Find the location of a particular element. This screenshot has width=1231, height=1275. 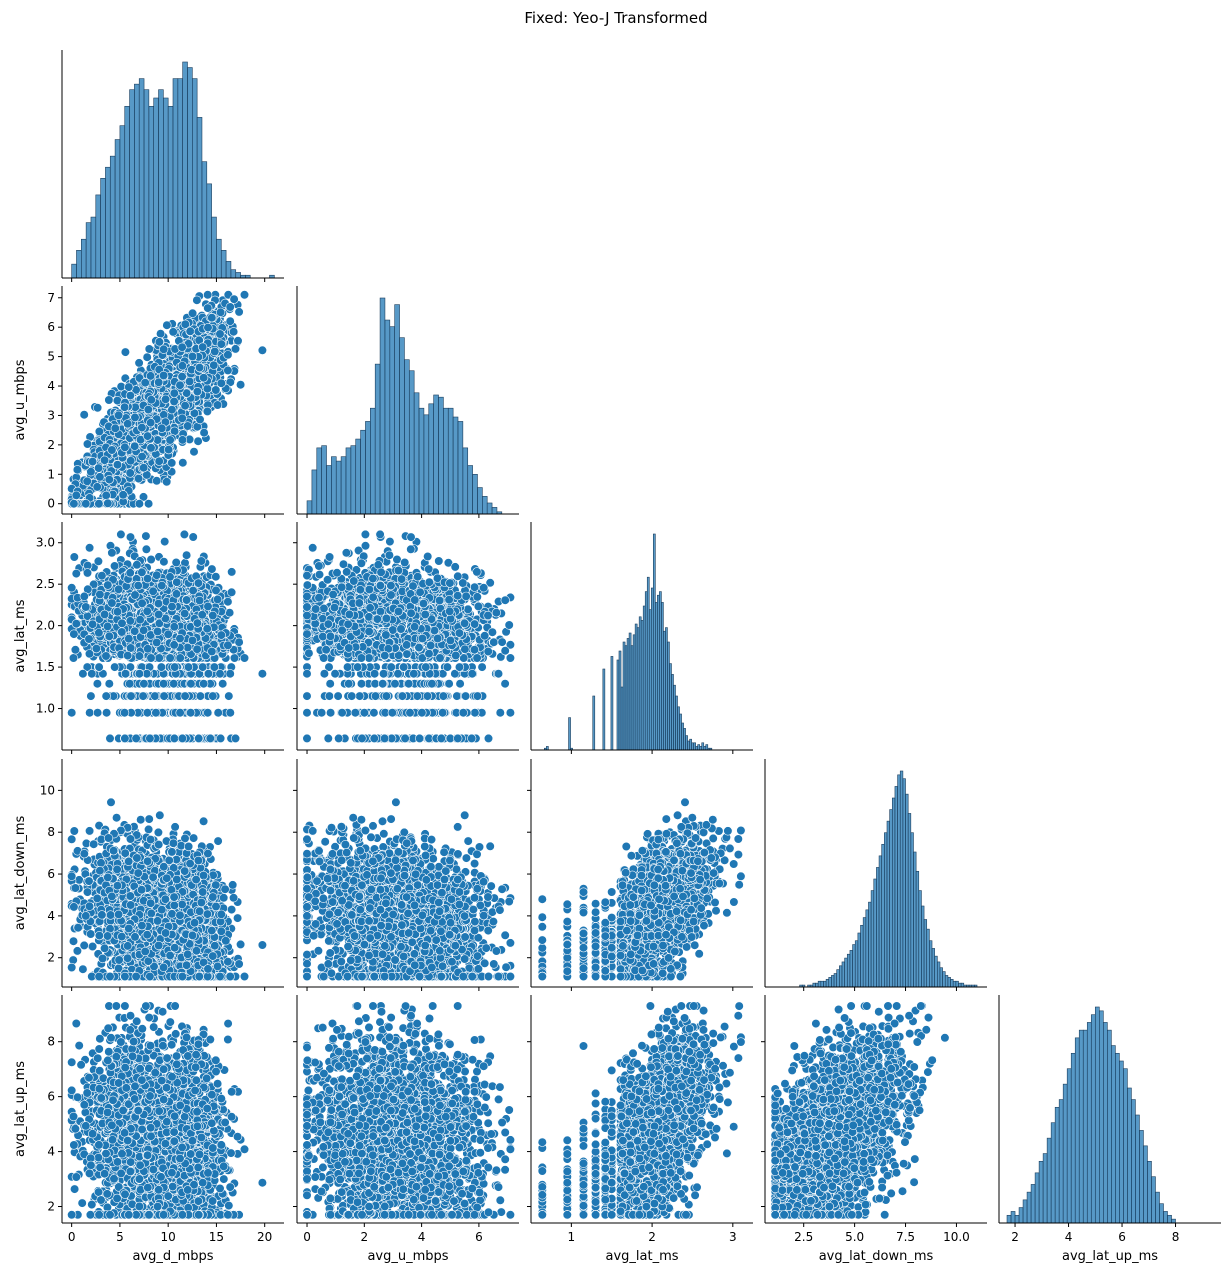

y-tick-label: 7 is located at coordinates (51, 298).